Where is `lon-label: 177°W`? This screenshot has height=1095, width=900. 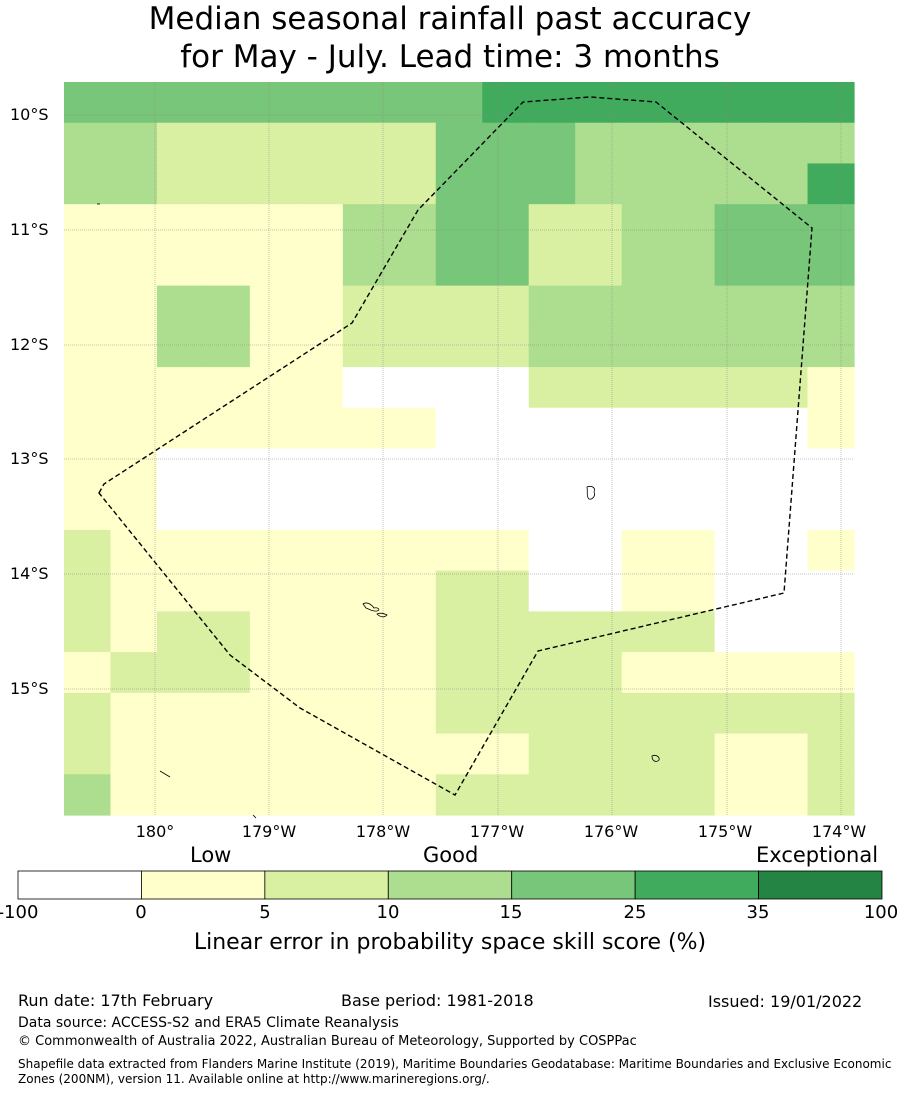 lon-label: 177°W is located at coordinates (497, 831).